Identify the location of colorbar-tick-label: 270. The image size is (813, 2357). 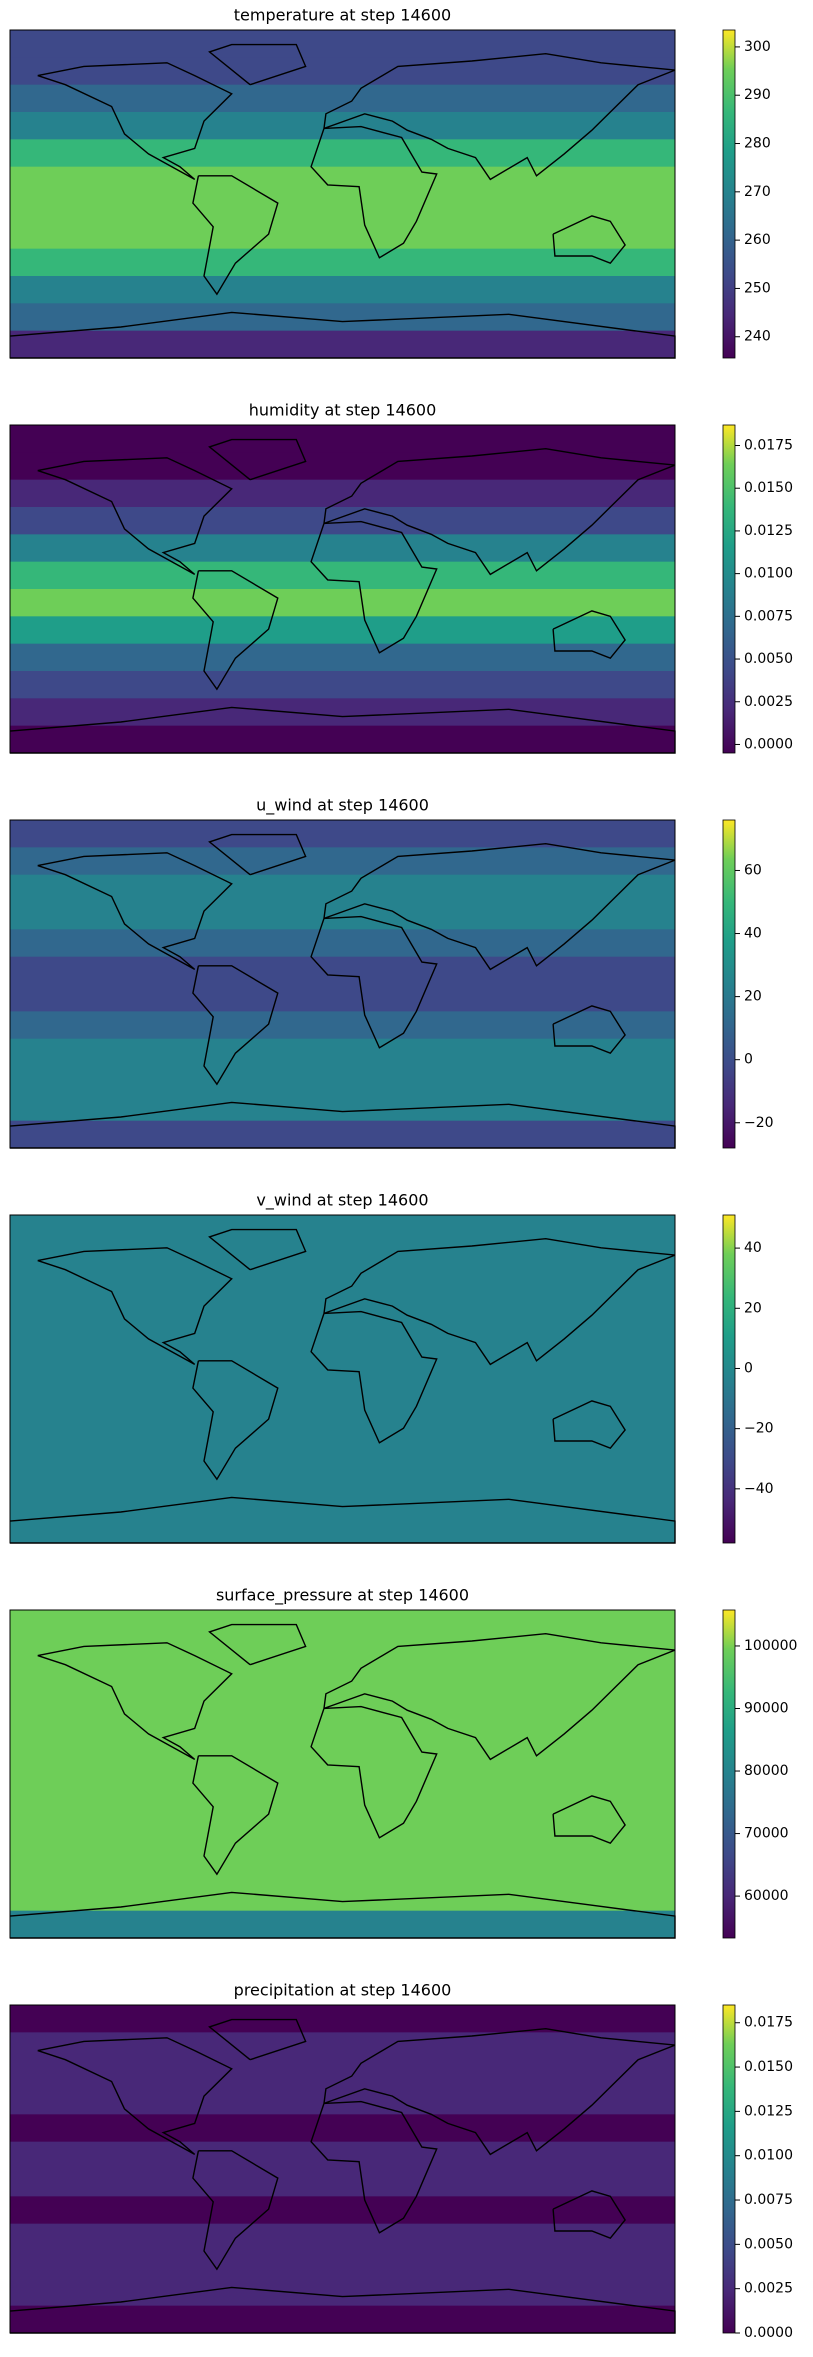
(757, 192).